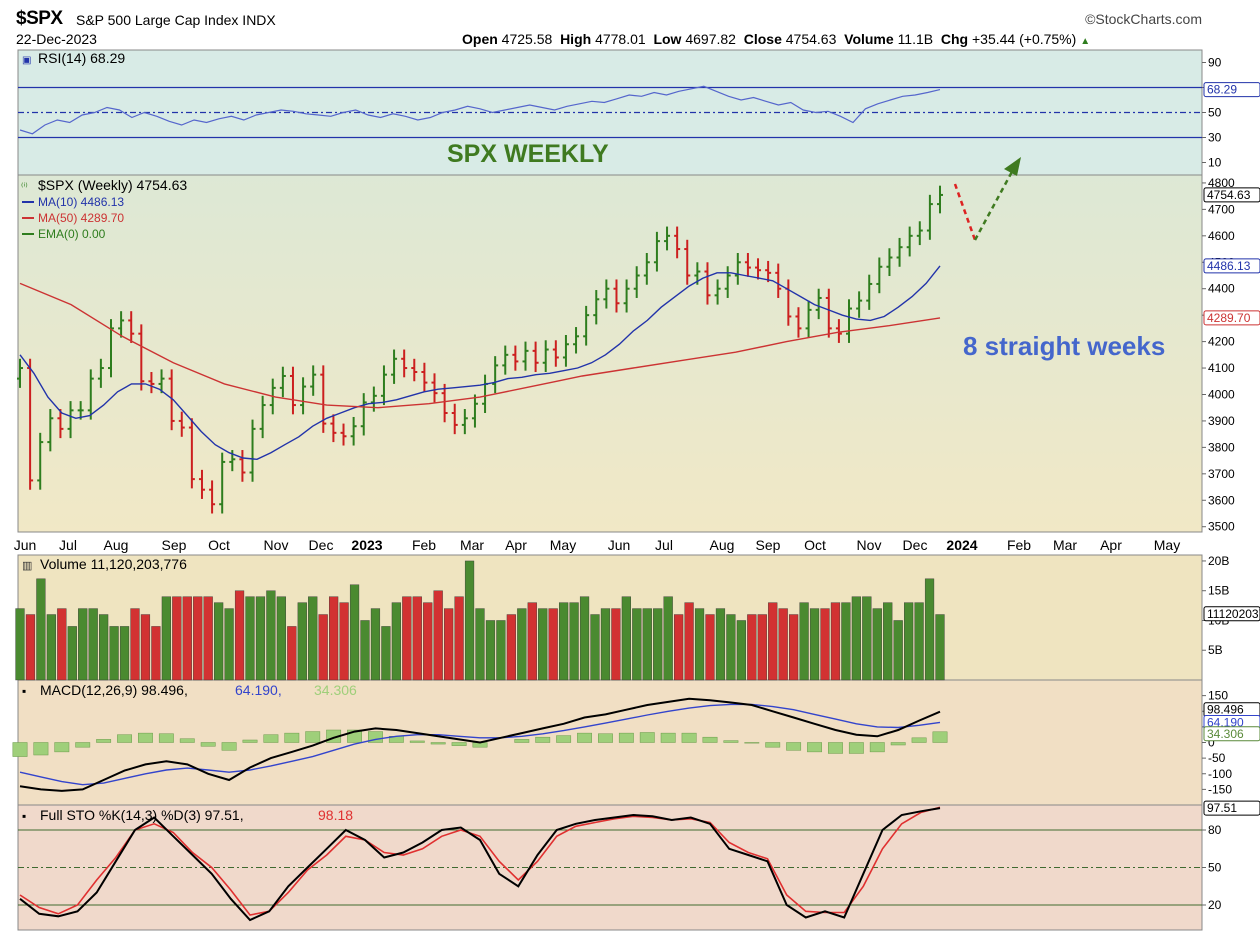 Image resolution: width=1260 pixels, height=942 pixels. What do you see at coordinates (1225, 734) in the screenshot?
I see `histogram-last-value: 34.306` at bounding box center [1225, 734].